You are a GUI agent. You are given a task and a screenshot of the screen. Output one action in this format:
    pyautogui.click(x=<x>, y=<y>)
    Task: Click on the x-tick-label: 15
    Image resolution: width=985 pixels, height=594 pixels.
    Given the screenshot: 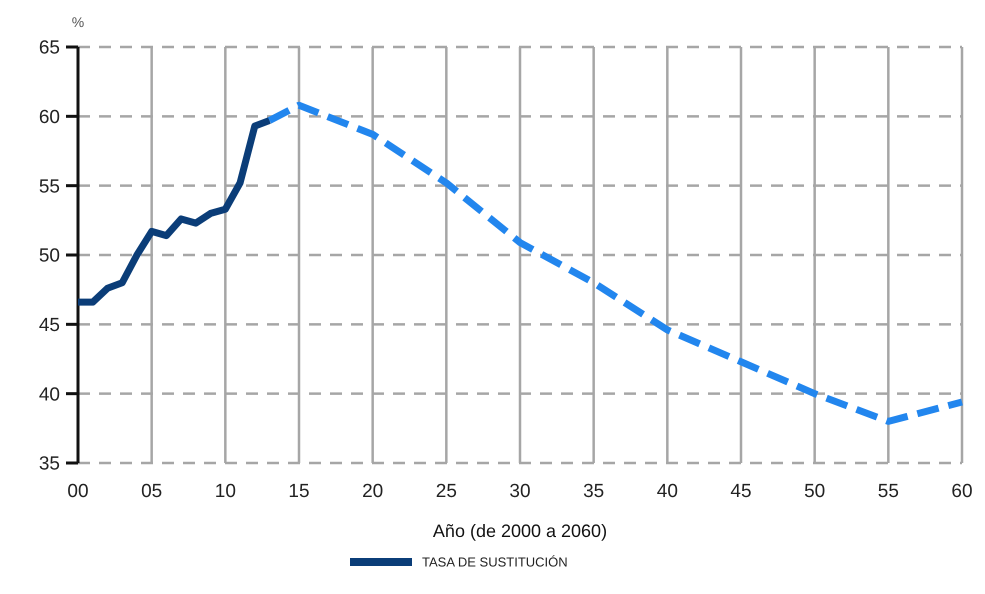 What is the action you would take?
    pyautogui.click(x=299, y=491)
    